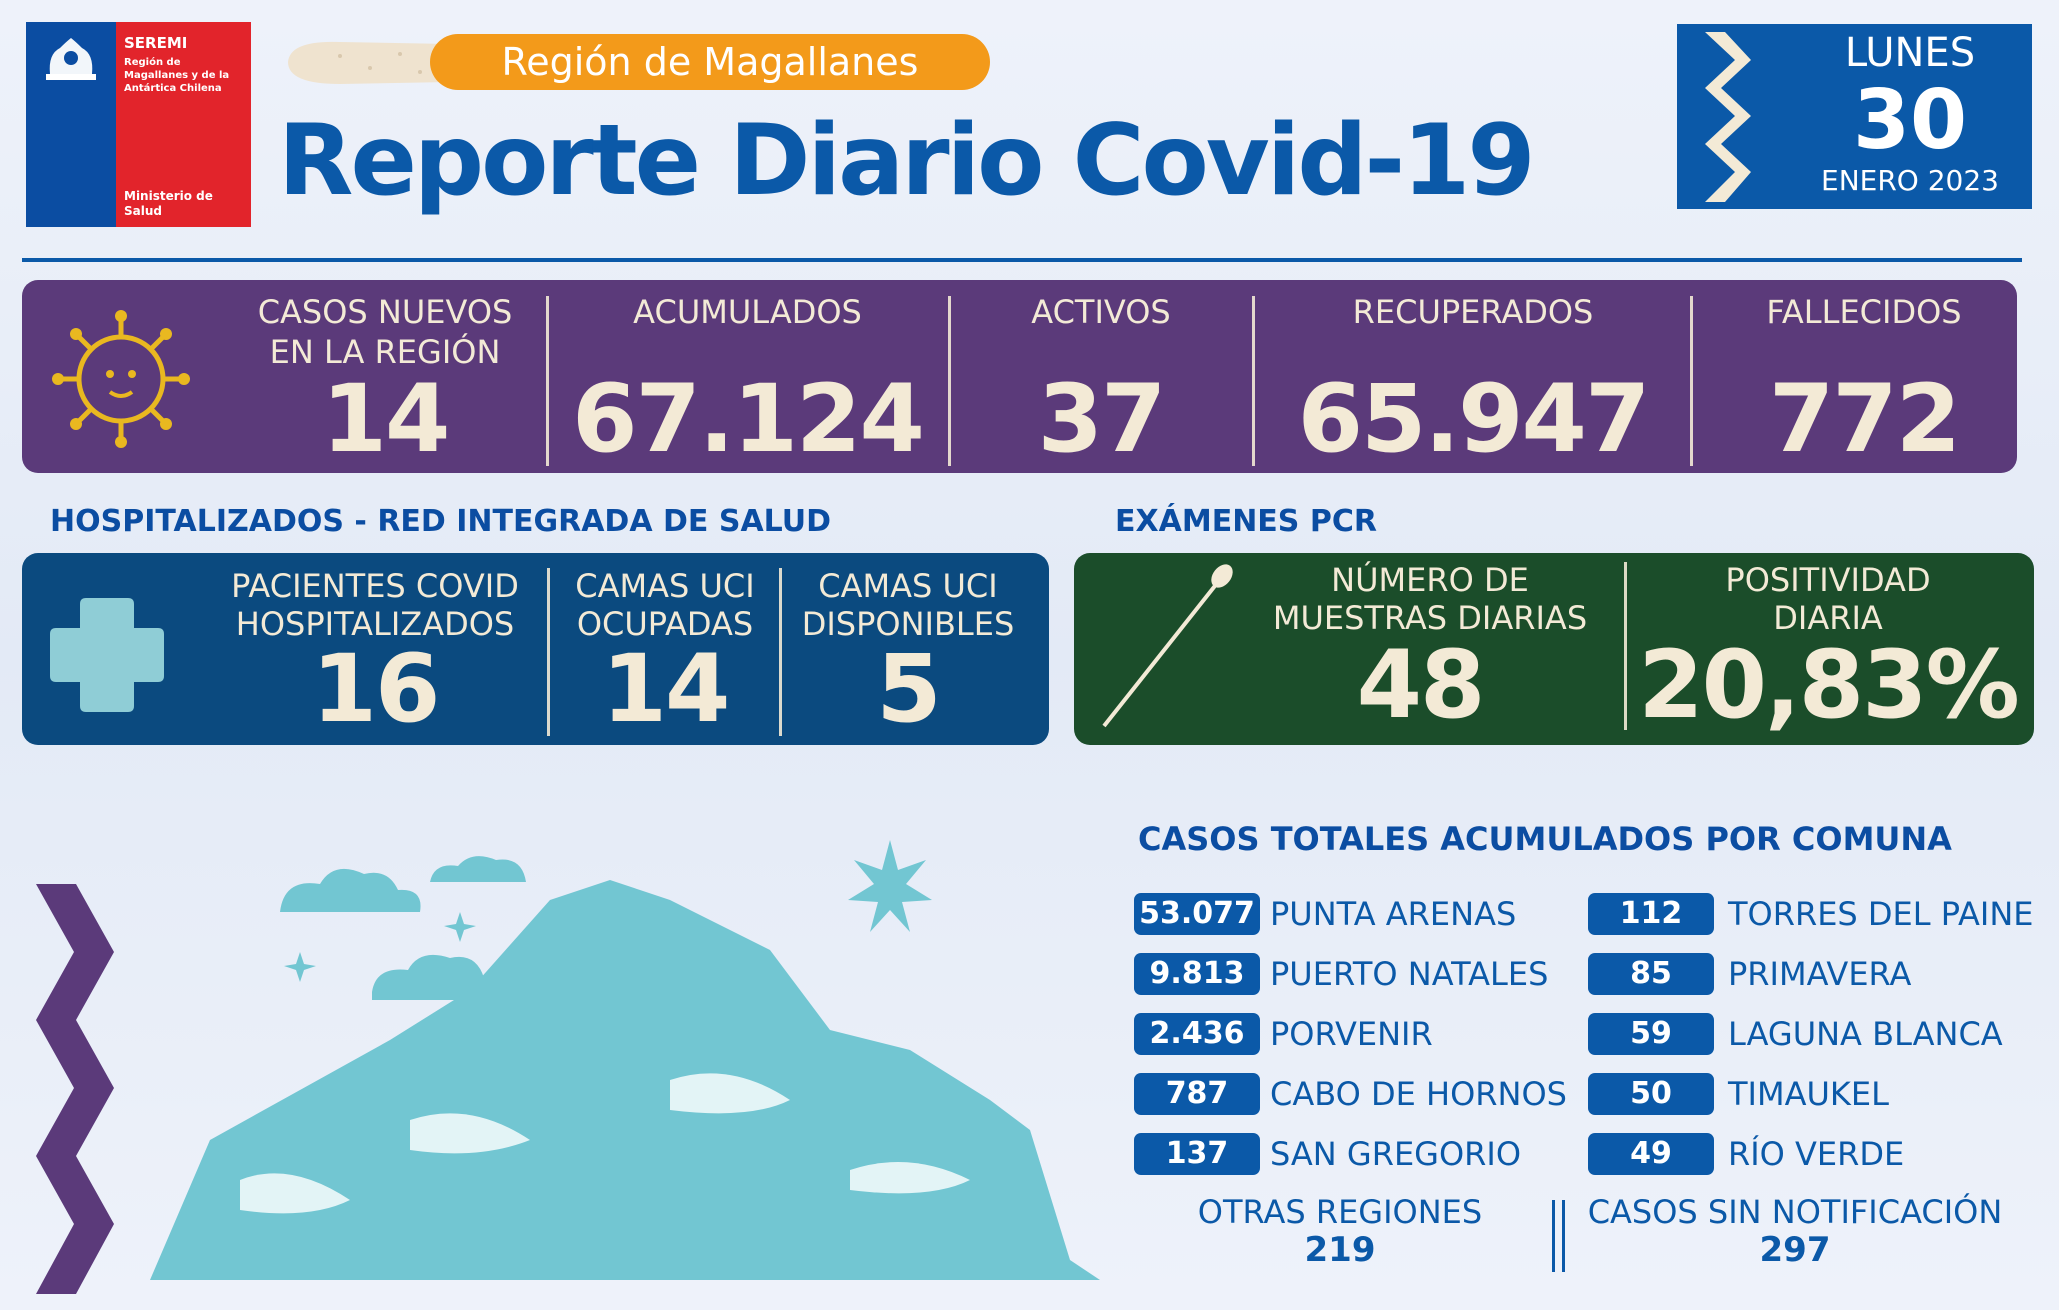 This screenshot has width=2059, height=1310. I want to click on comuna-value: 787, so click(1197, 1094).